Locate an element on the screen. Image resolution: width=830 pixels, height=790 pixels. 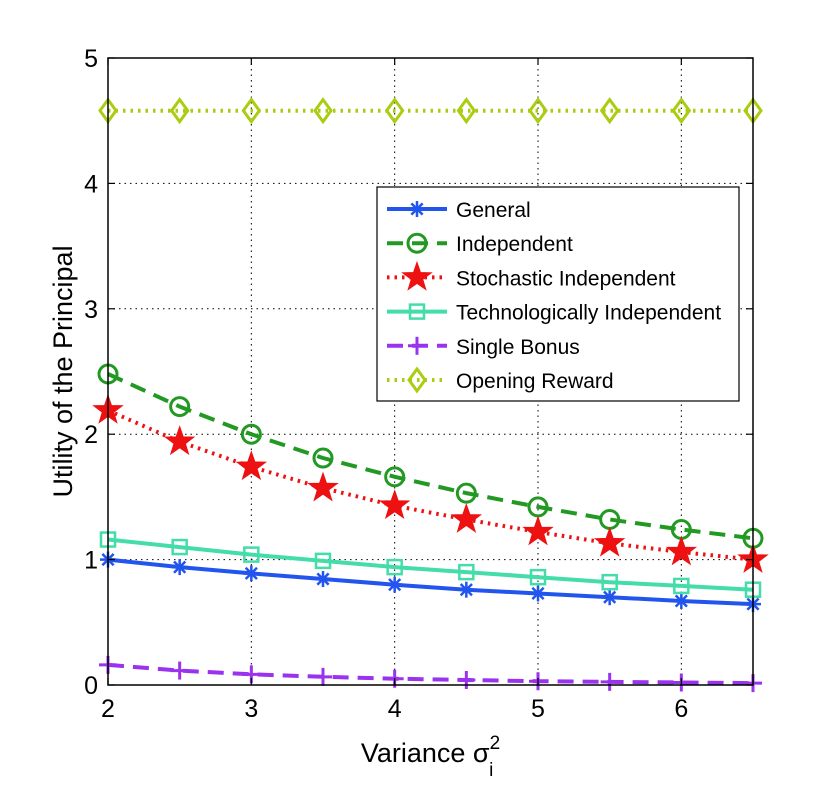
legend-entry: Independent is located at coordinates (480, 244).